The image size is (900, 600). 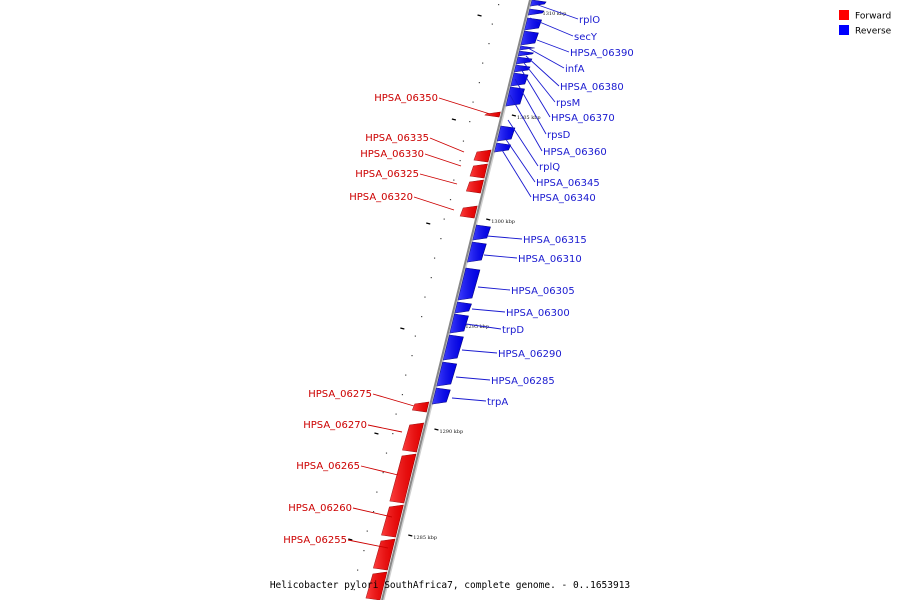 What do you see at coordinates (381, 197) in the screenshot?
I see `svg-text: HPSA_06320` at bounding box center [381, 197].